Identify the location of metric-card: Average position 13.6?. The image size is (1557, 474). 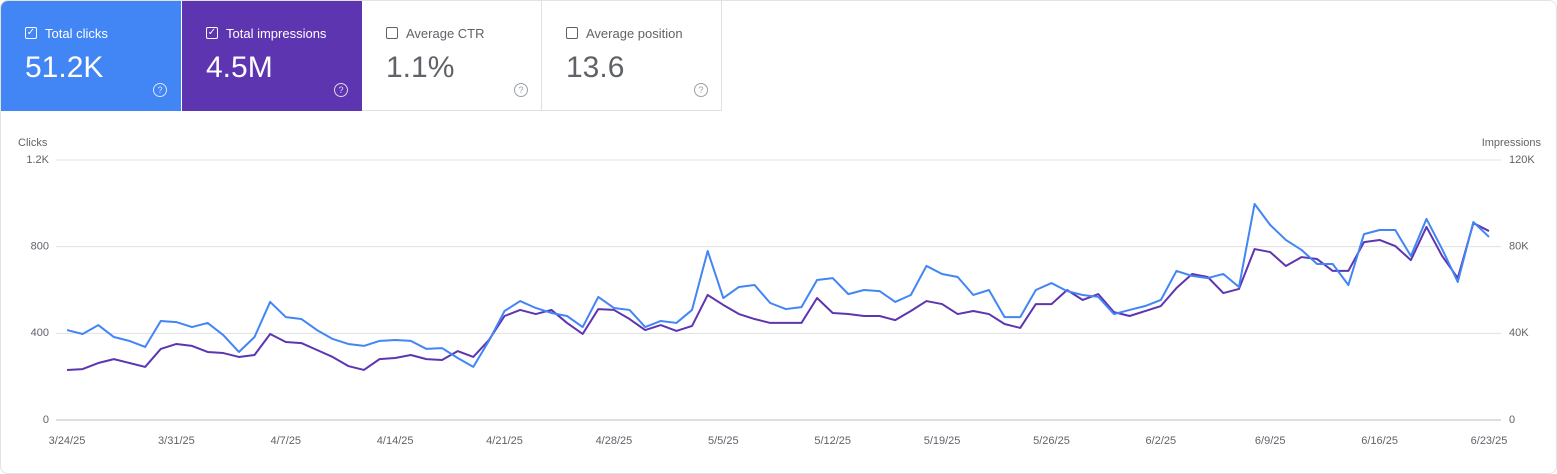
(632, 56).